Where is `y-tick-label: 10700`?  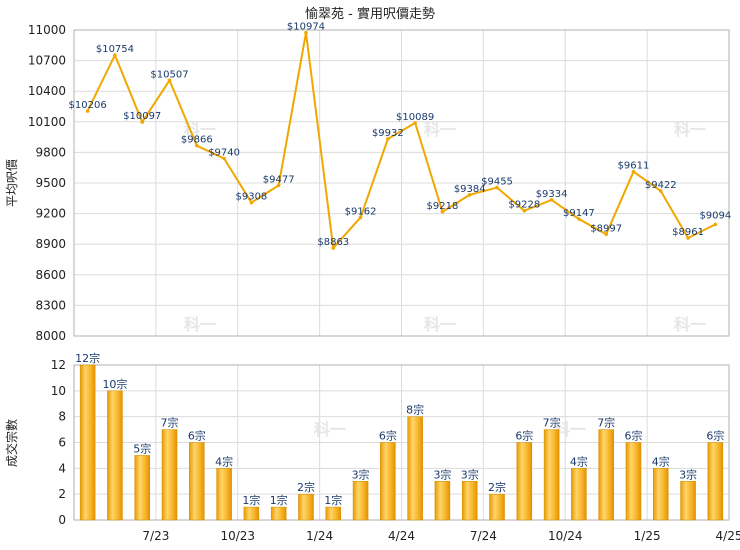
y-tick-label: 10700 is located at coordinates (47, 61).